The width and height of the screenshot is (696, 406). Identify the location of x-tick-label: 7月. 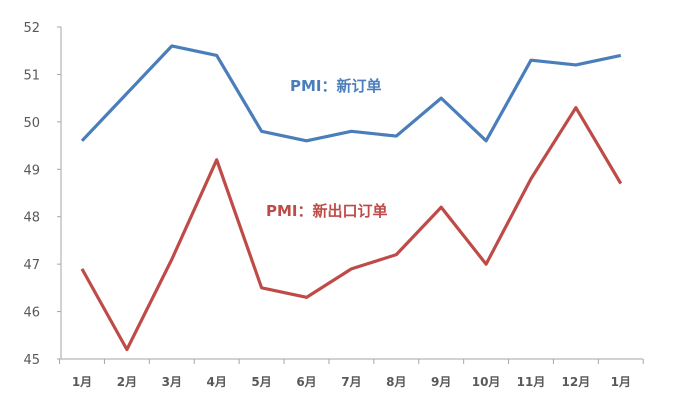
(351, 382).